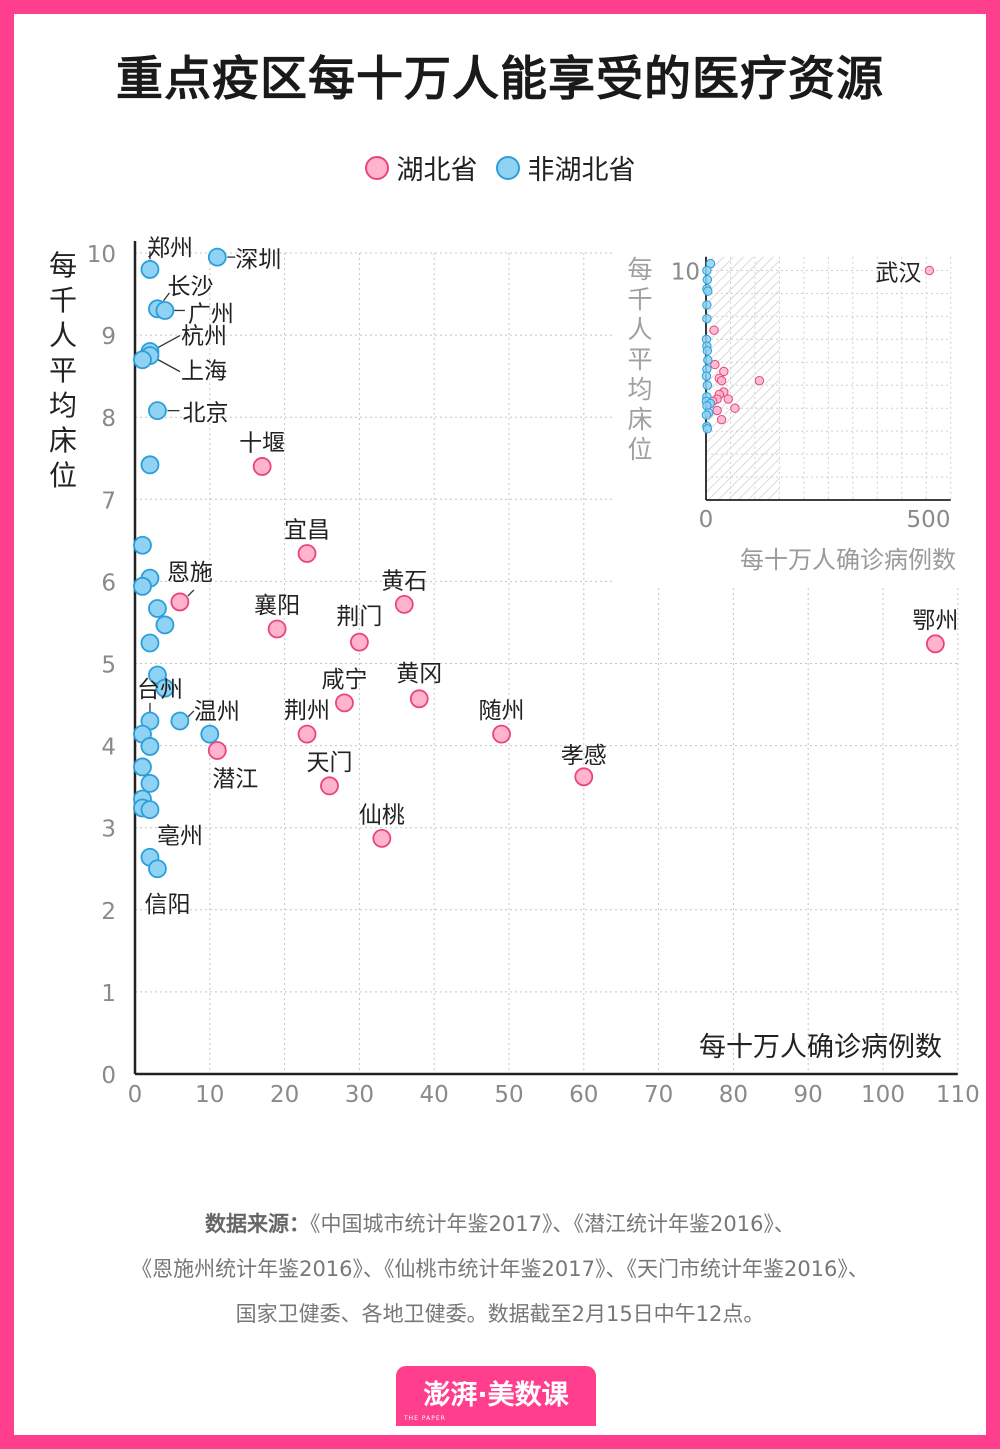 This screenshot has height=1449, width=1000. Describe the element at coordinates (63, 335) in the screenshot. I see `y-axis-title-char: 人` at that location.